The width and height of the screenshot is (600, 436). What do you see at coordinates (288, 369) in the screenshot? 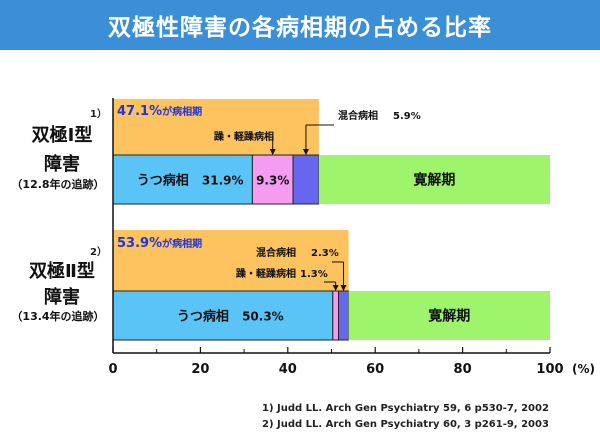
I see `x-tick-label-3: 40` at bounding box center [288, 369].